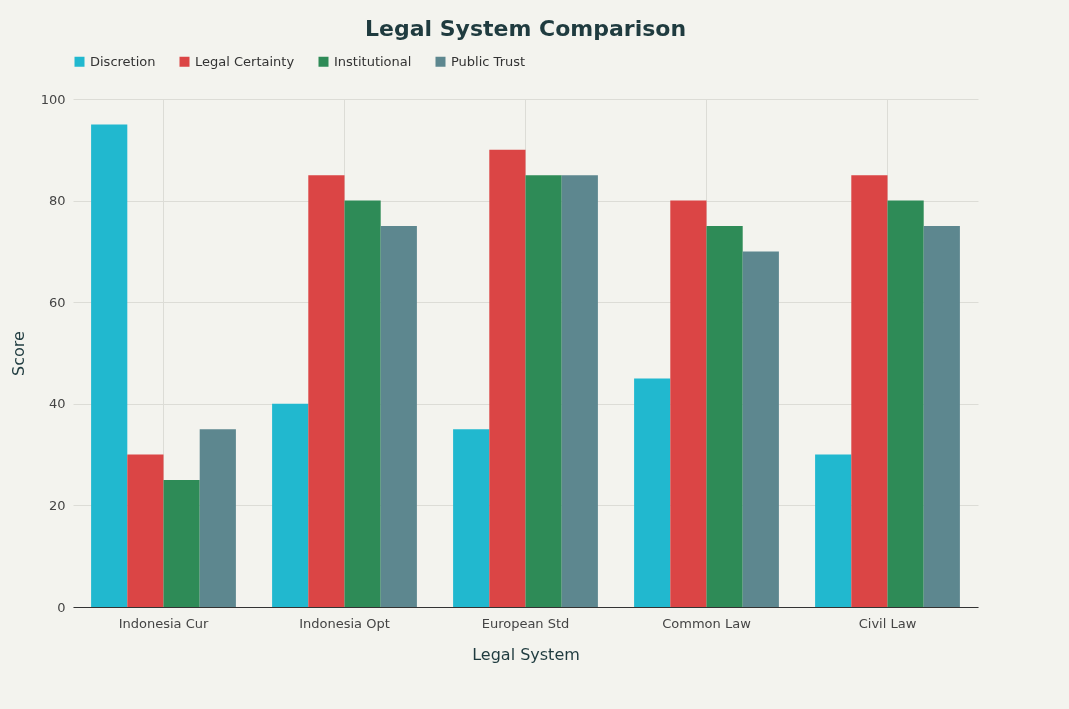  I want to click on y-tick-label: 100, so click(53, 99).